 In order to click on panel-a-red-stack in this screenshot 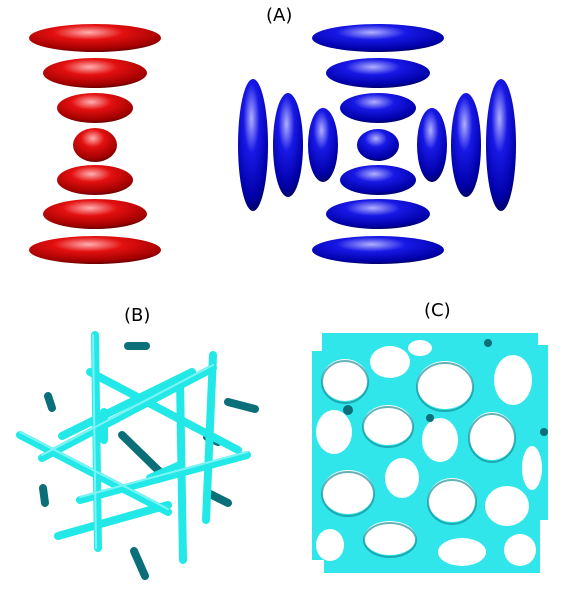, I will do `click(95, 144)`.